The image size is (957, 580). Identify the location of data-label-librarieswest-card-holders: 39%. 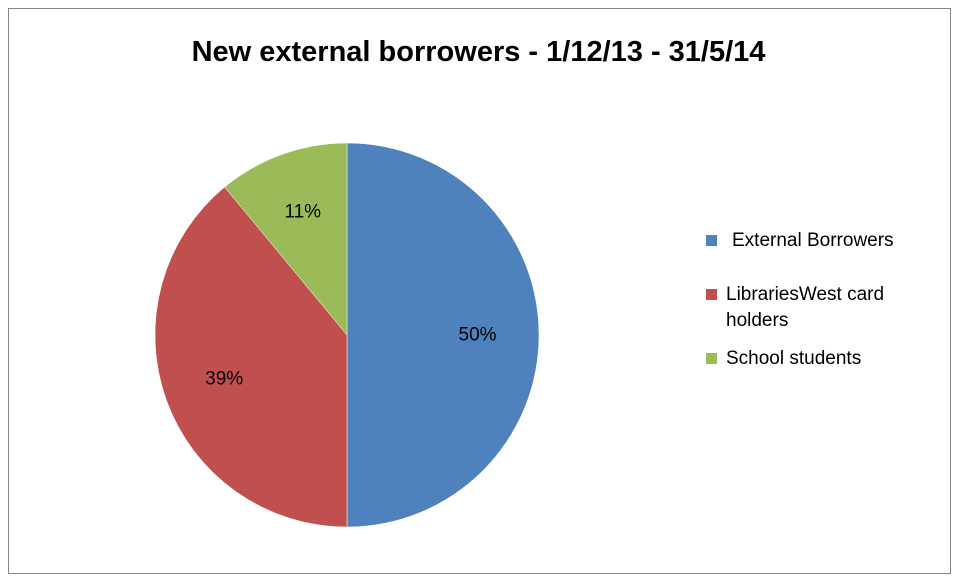
(224, 379).